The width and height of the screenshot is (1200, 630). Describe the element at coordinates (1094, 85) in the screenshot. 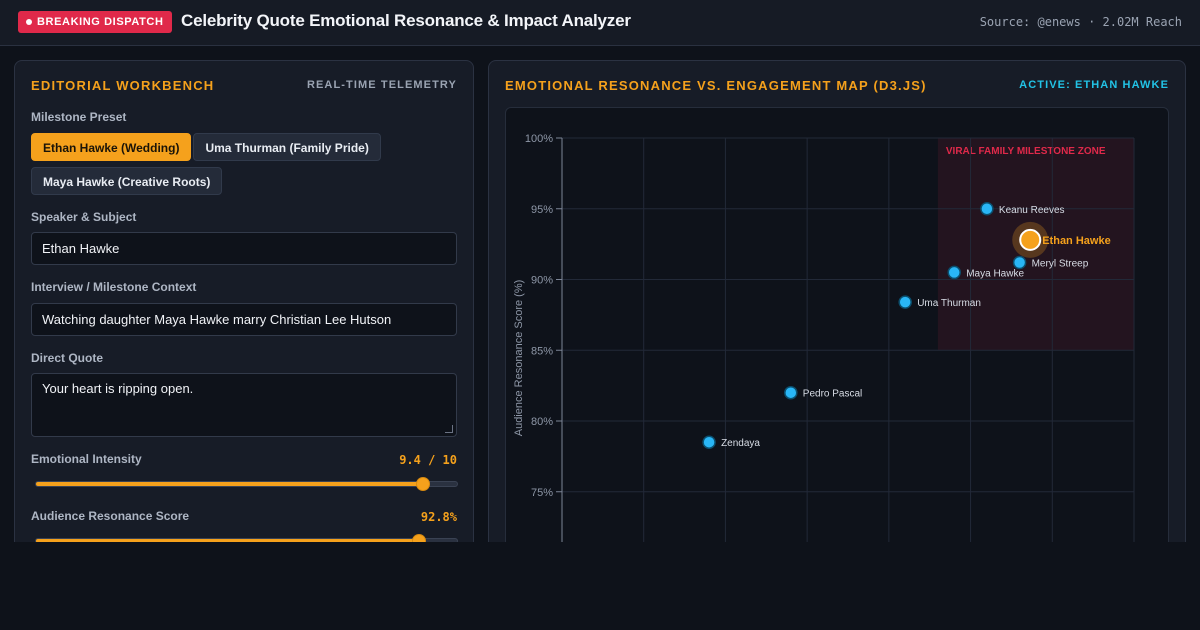

I see `active-speaker-label: ACTIVE: ETHAN HAWKE` at that location.